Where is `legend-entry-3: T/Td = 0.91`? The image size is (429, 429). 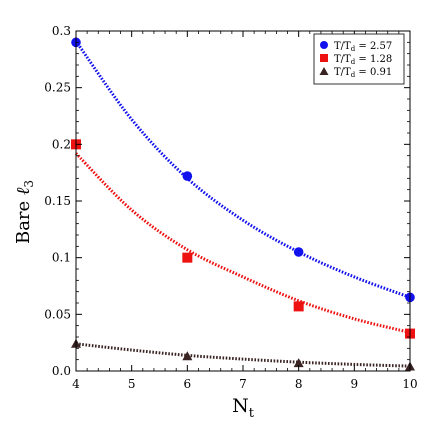
legend-entry-3: T/Td = 0.91 is located at coordinates (355, 73).